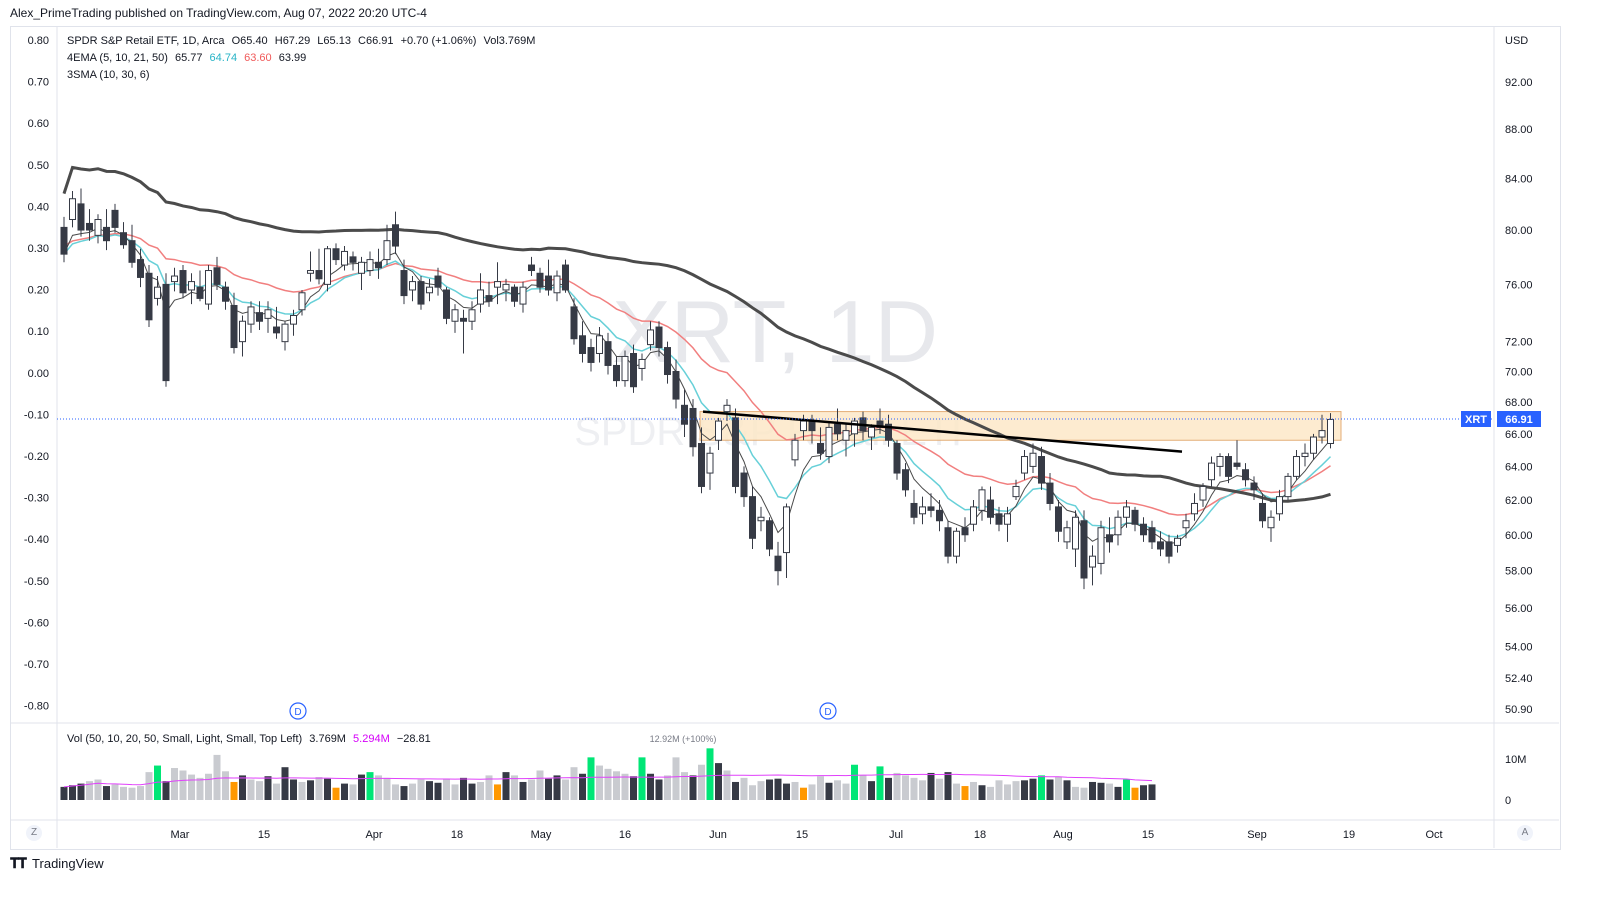  What do you see at coordinates (117, 58) in the screenshot?
I see `ema-label: 4EMA (5, 10, 21, 50)` at bounding box center [117, 58].